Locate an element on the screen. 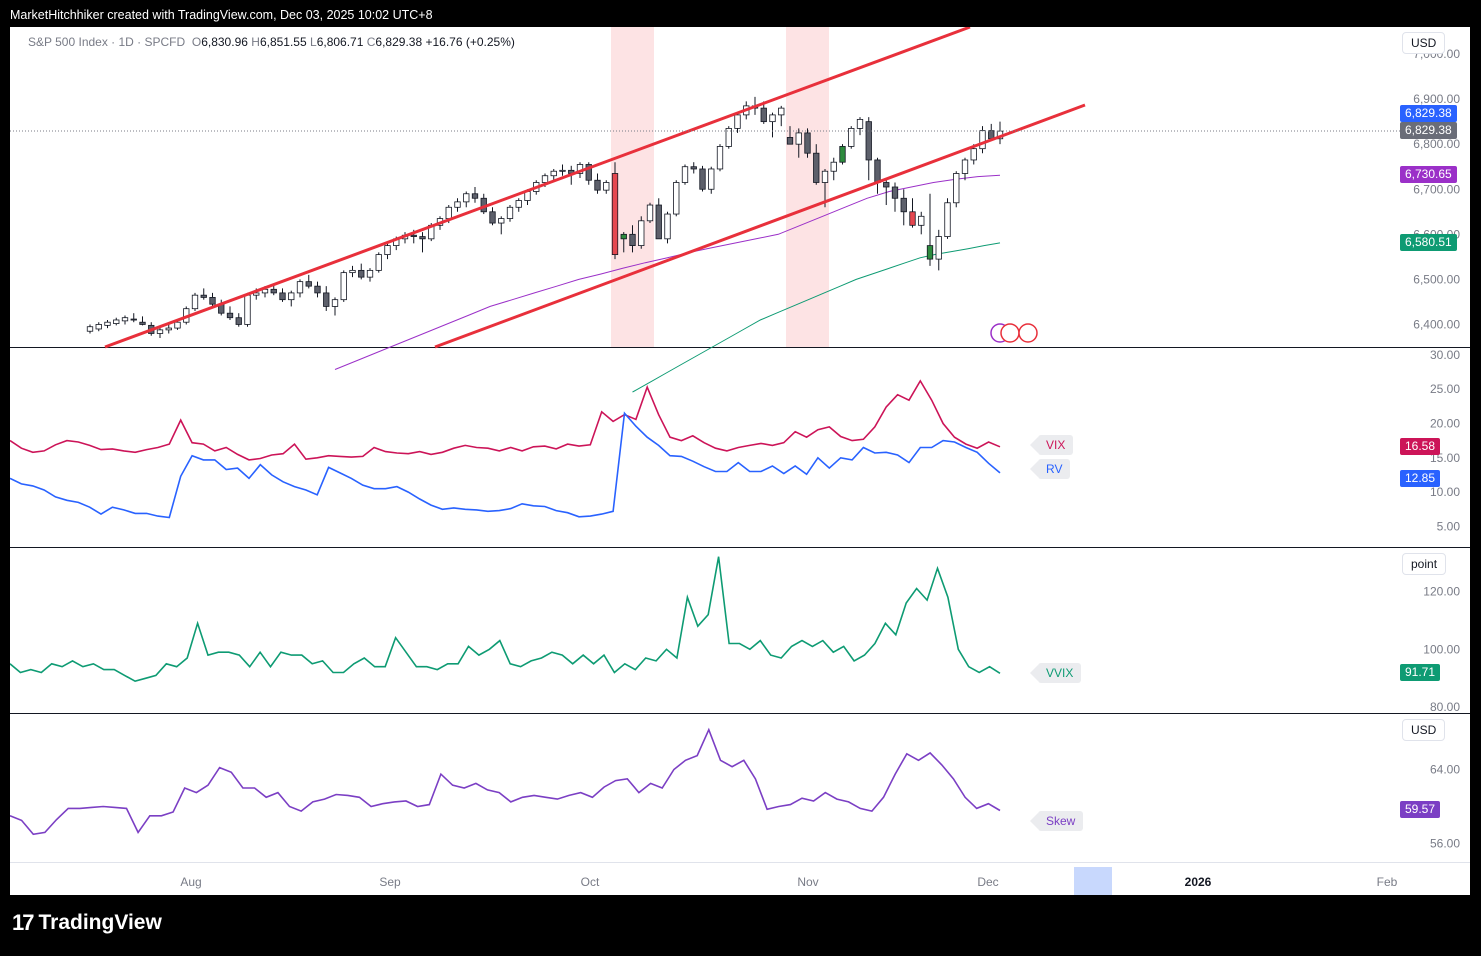 The height and width of the screenshot is (956, 1481). vvix-tick-label: 80.00 is located at coordinates (1445, 707).